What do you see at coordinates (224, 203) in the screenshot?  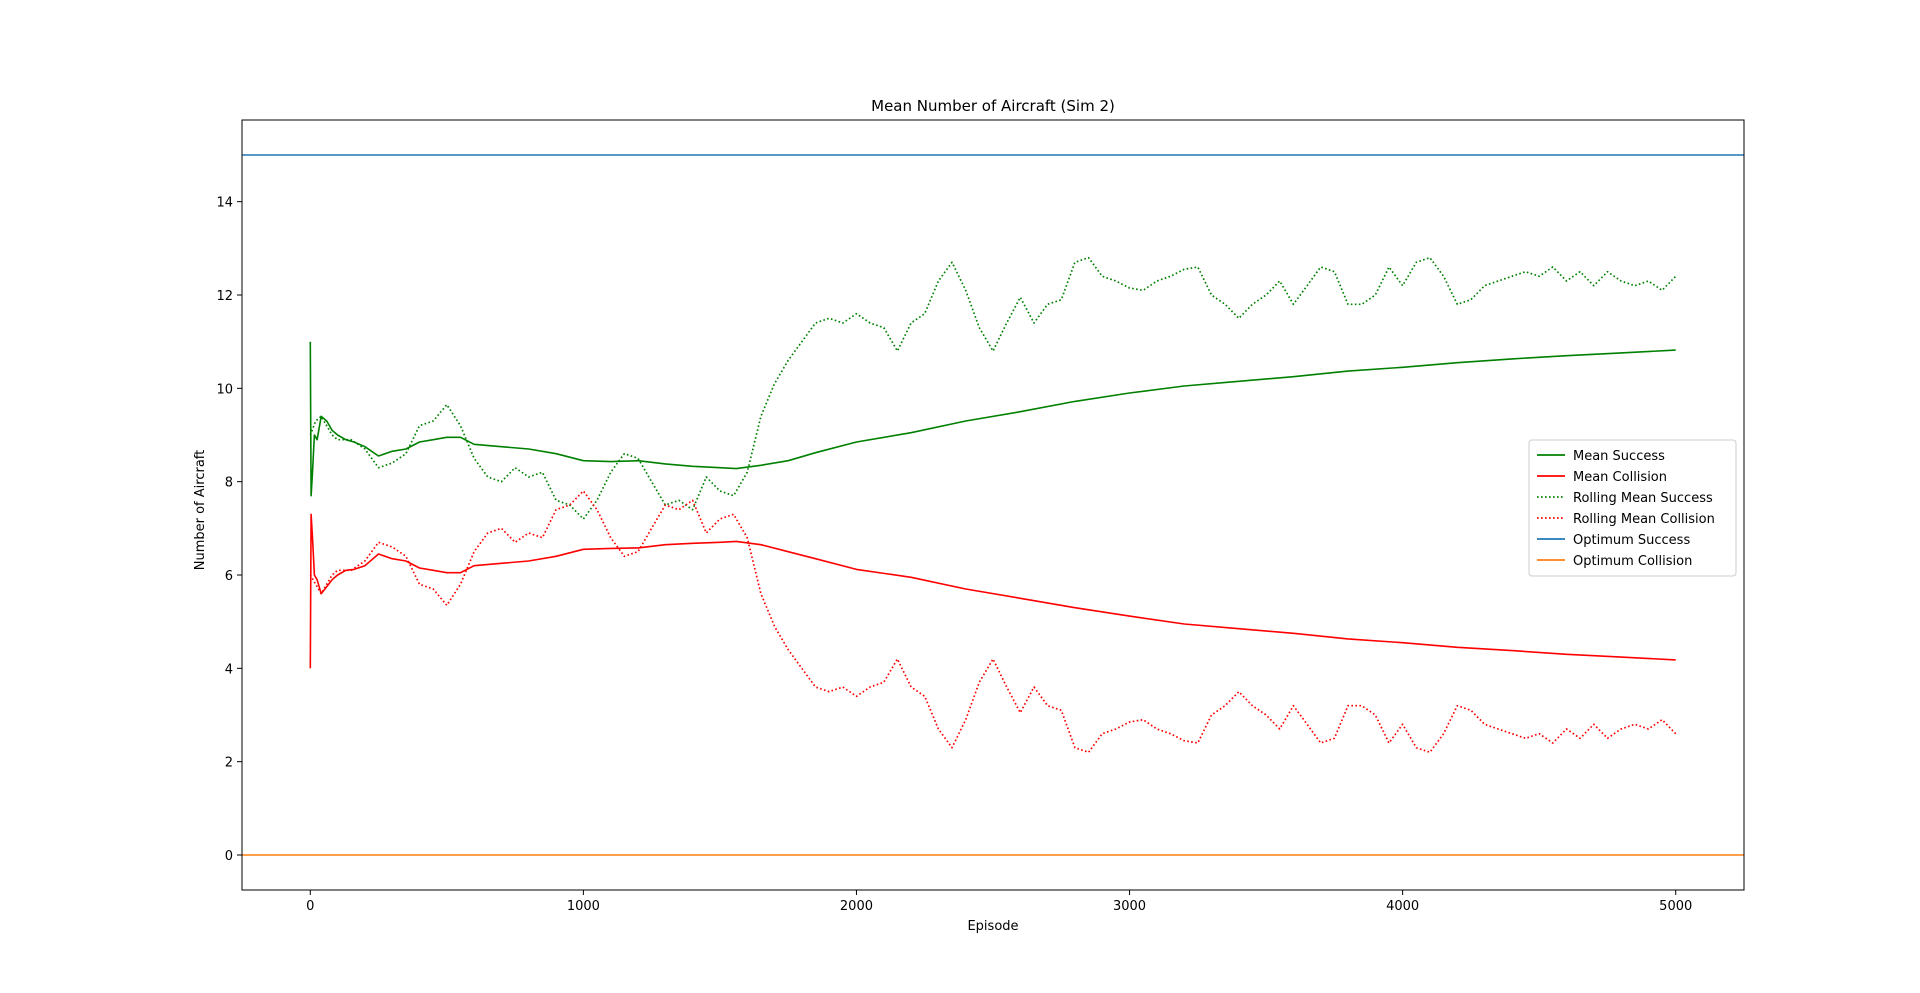 I see `y-tick-label: 14` at bounding box center [224, 203].